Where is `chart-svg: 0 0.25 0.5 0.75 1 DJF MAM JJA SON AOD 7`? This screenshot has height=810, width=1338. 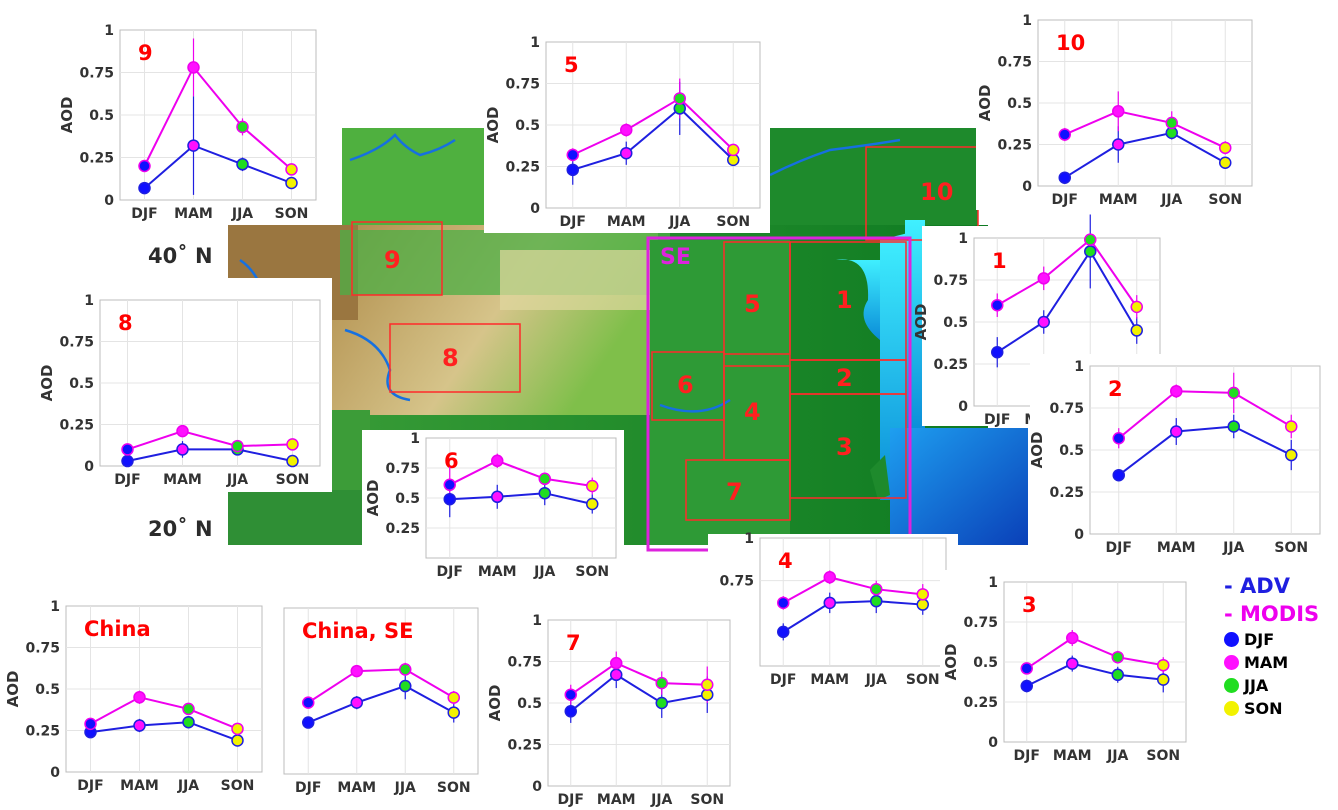 chart-svg: 0 0.25 0.5 0.75 1 DJF MAM JJA SON AOD 7 is located at coordinates (608, 710).